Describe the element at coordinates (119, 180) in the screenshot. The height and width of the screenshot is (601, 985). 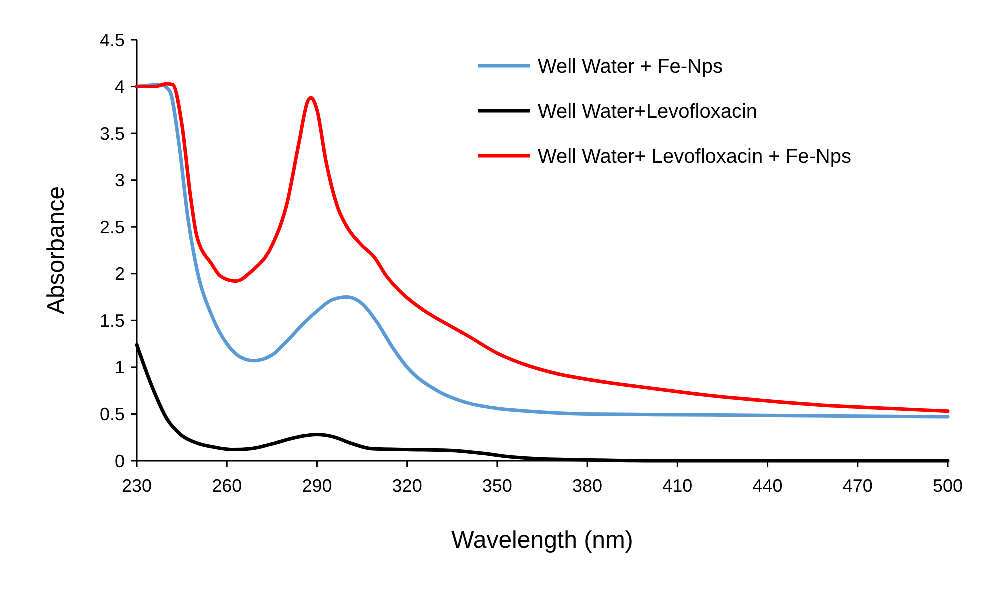
I see `y-tick-label: 3` at that location.